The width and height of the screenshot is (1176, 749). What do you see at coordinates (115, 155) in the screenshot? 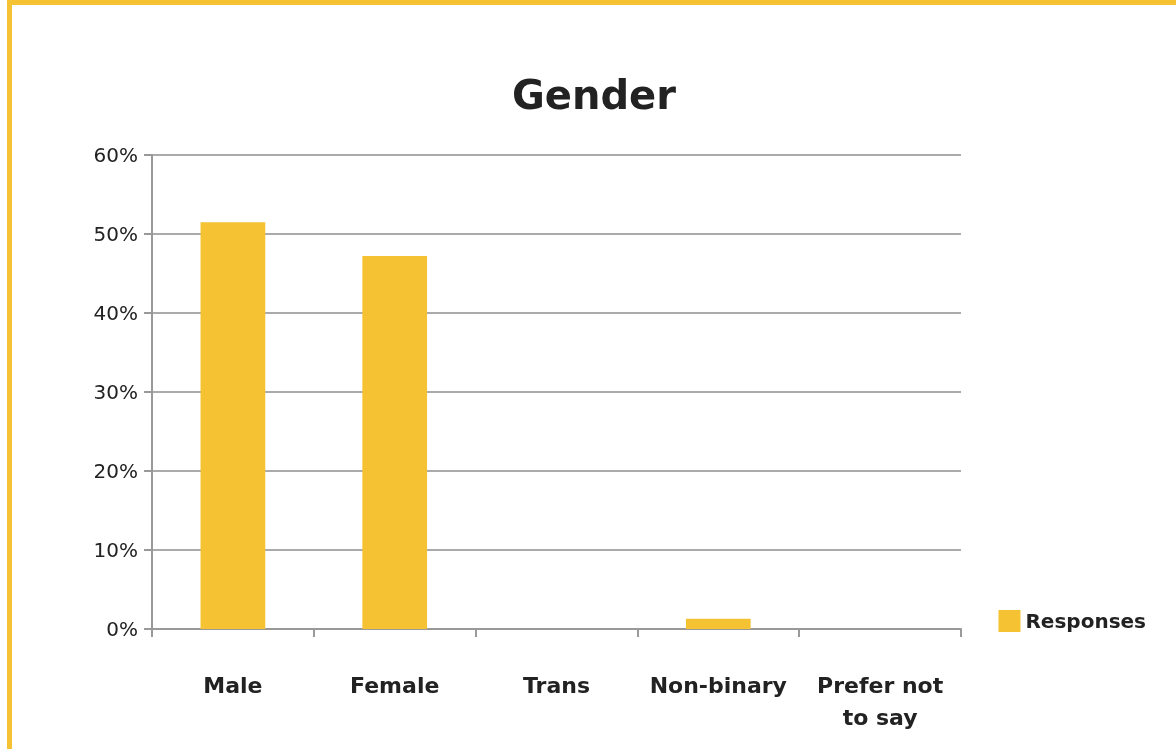
I see `y-tick-label: 60%` at bounding box center [115, 155].